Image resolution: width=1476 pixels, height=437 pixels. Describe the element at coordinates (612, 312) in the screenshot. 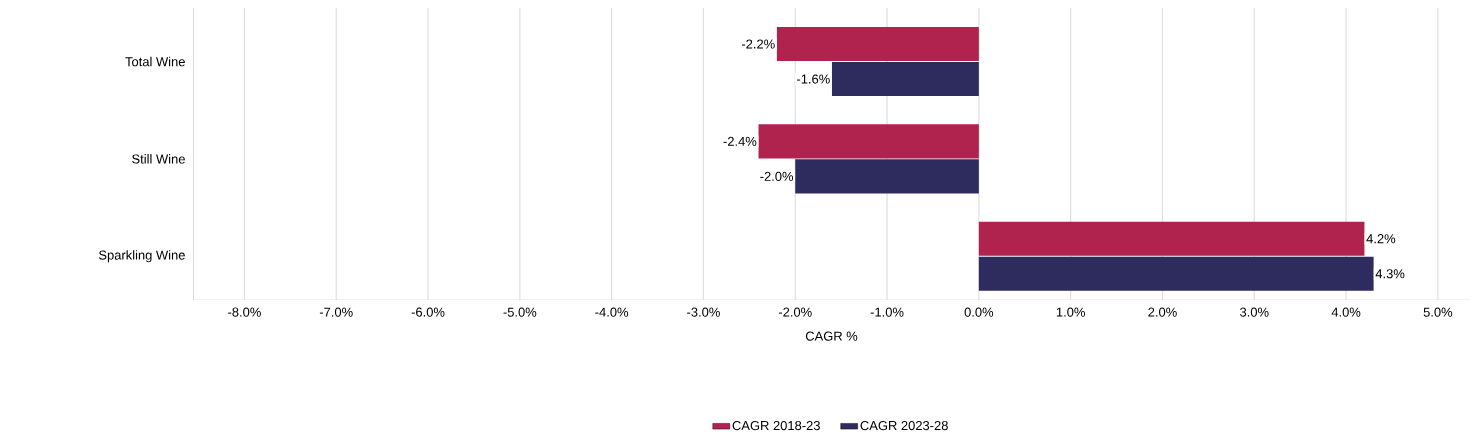

I see `x-tick-label: -4.0%` at that location.